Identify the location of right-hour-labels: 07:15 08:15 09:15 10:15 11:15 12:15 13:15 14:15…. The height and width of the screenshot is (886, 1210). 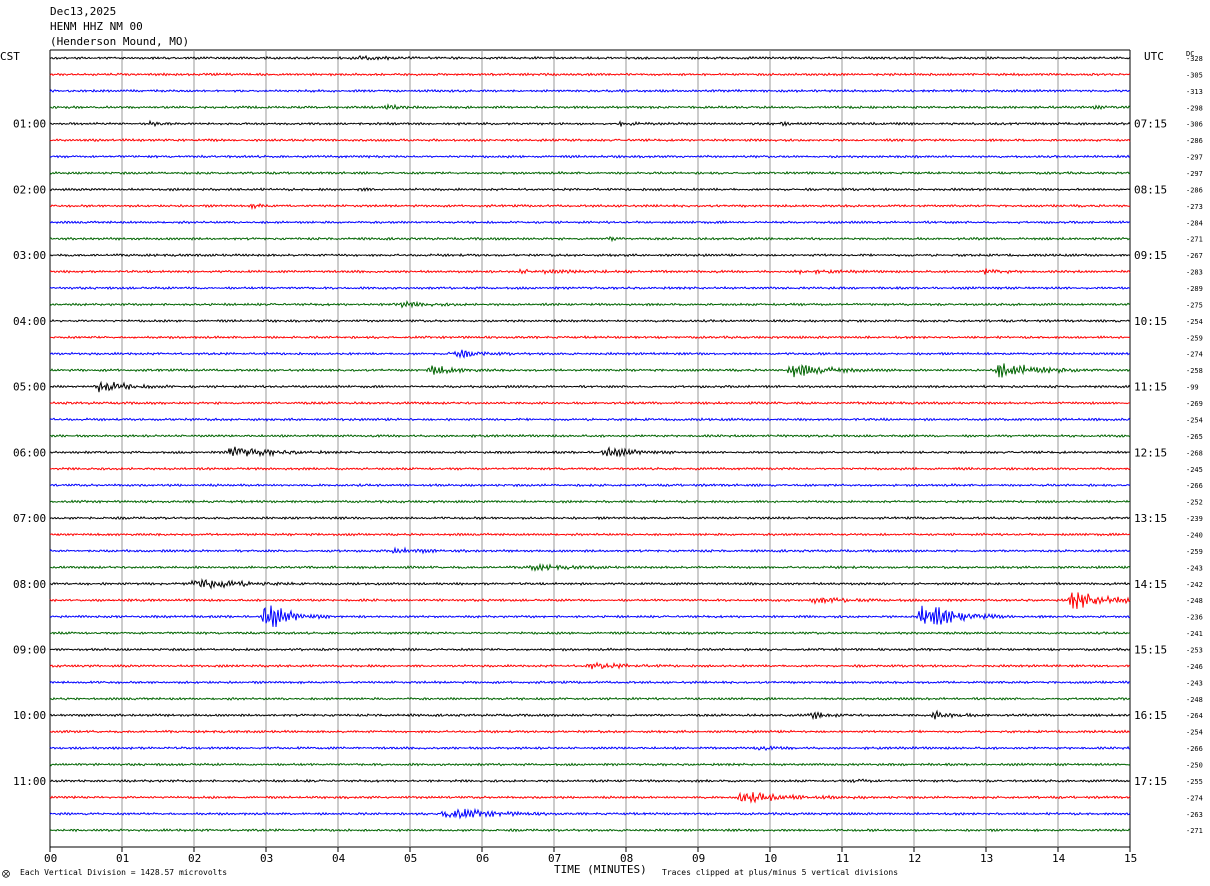
(1150, 453).